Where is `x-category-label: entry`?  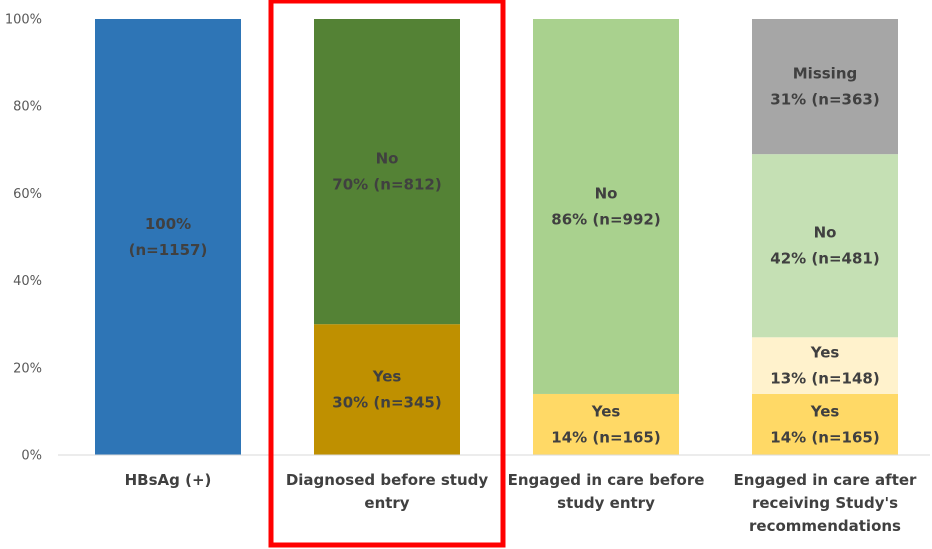
x-category-label: entry is located at coordinates (386, 503).